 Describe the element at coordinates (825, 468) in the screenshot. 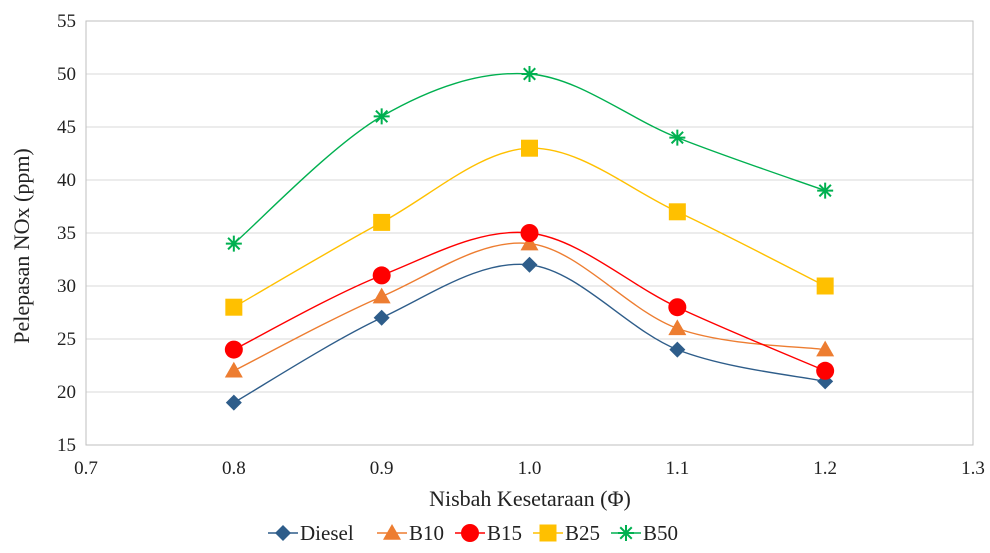

I see `x-tick-label: 1.2` at that location.